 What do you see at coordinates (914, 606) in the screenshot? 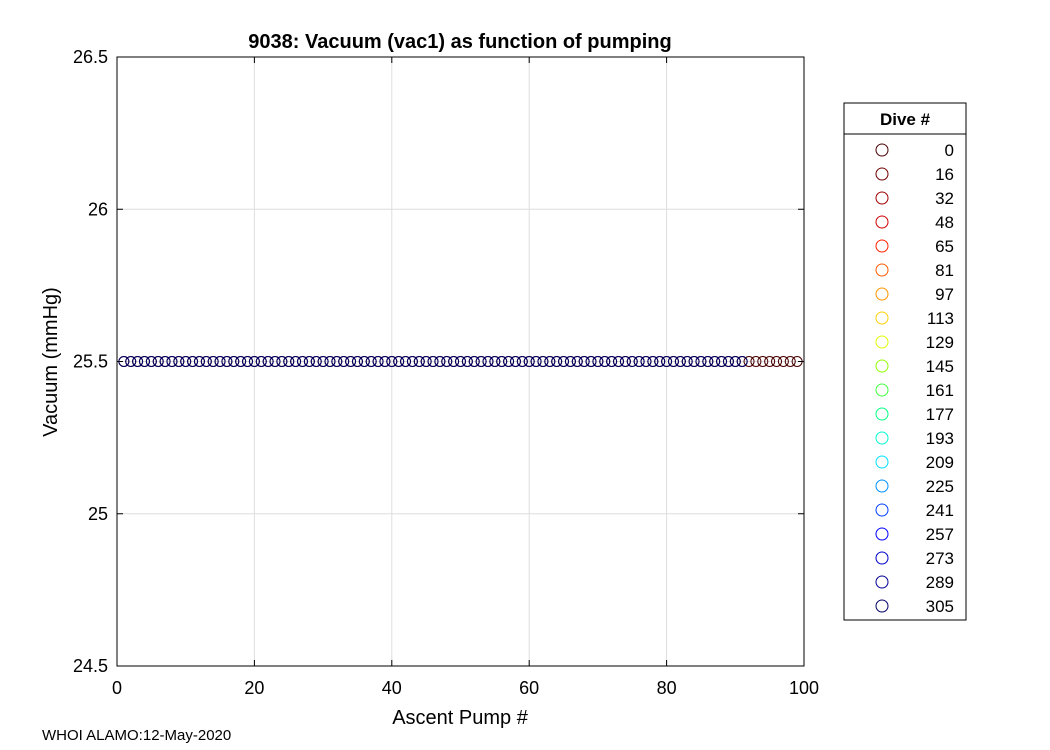
I see `legend-item: 305` at bounding box center [914, 606].